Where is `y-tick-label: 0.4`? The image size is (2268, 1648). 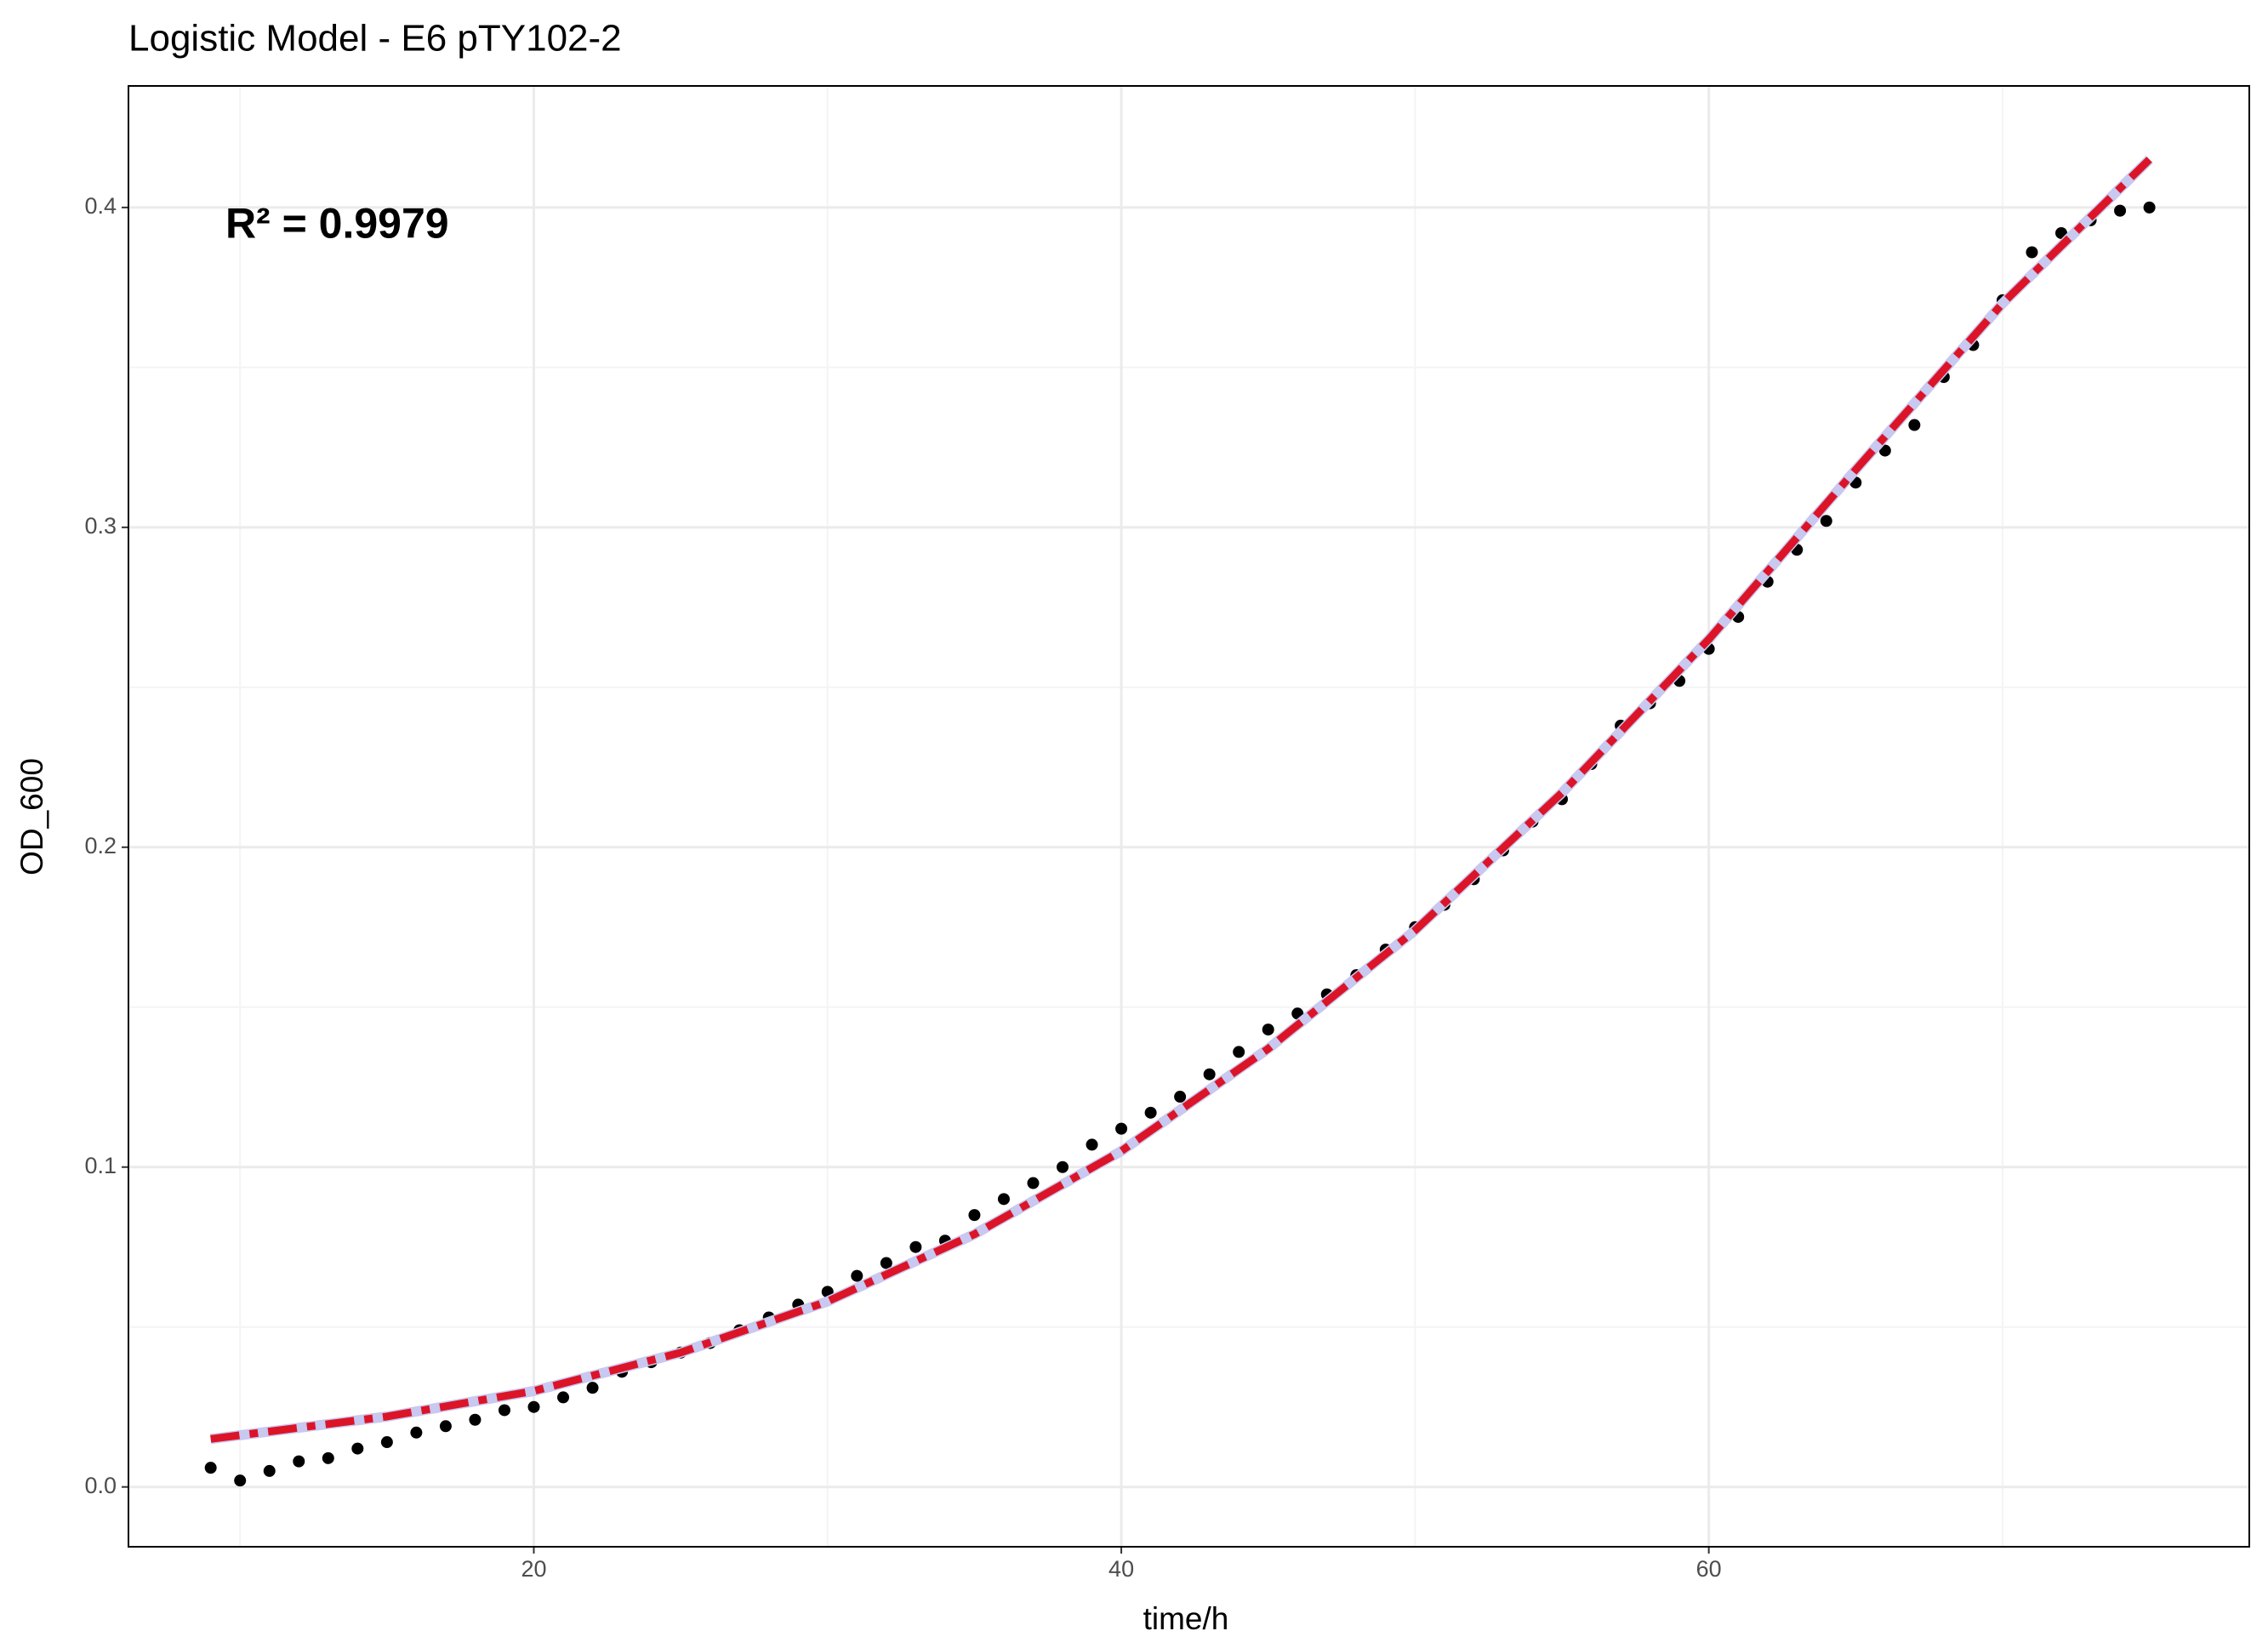 y-tick-label: 0.4 is located at coordinates (101, 206).